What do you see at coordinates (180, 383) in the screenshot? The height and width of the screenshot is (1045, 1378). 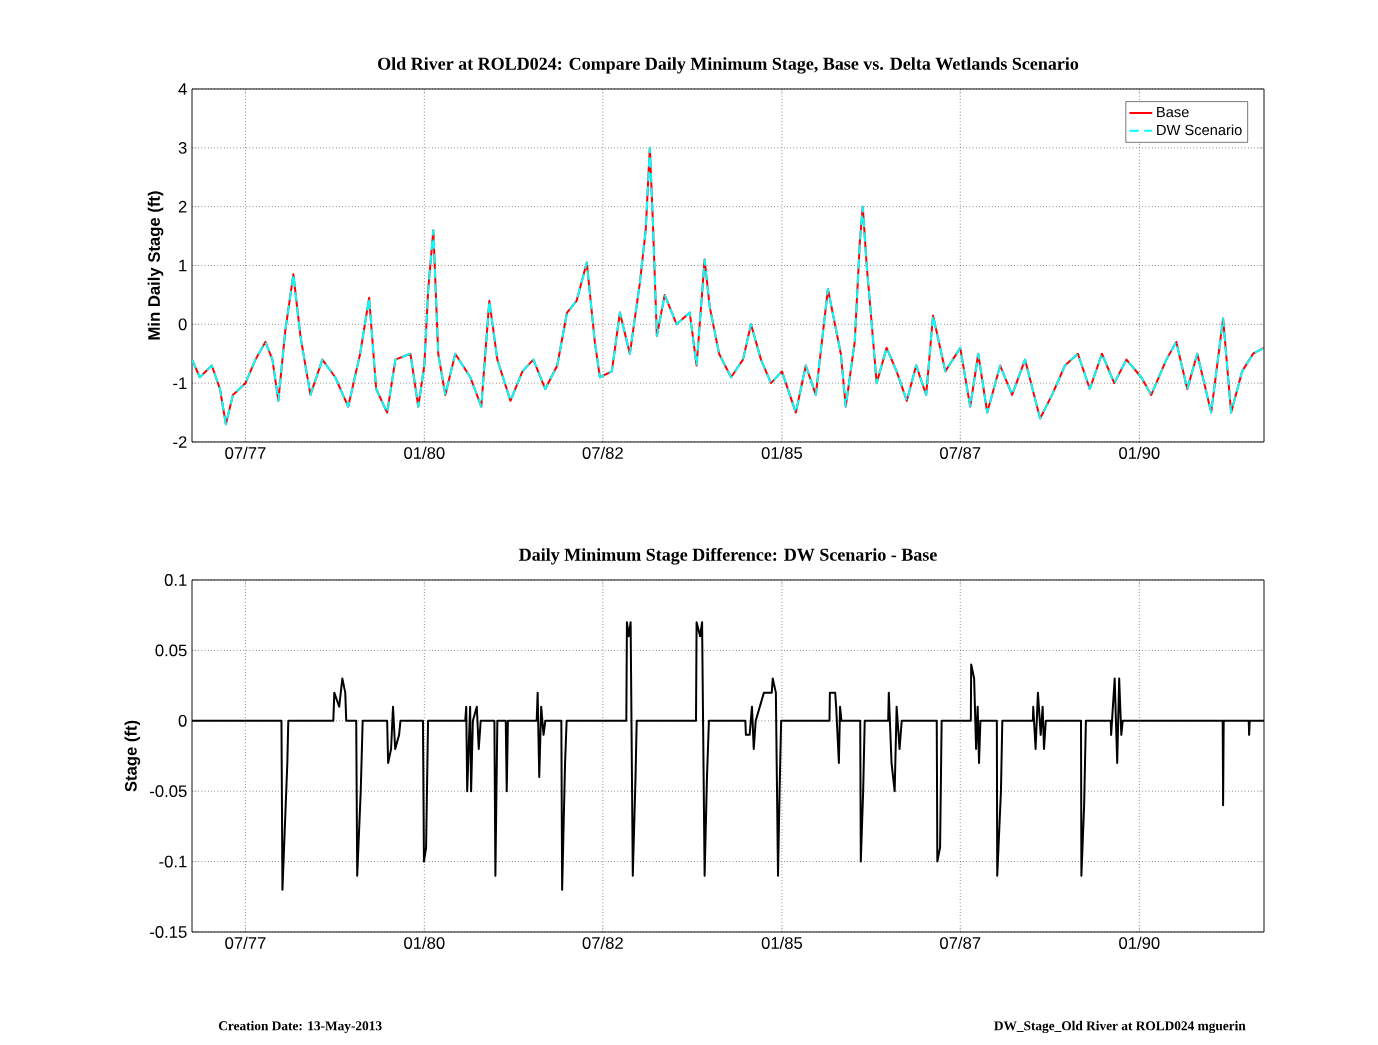 I see `y-tick-label: -1` at bounding box center [180, 383].